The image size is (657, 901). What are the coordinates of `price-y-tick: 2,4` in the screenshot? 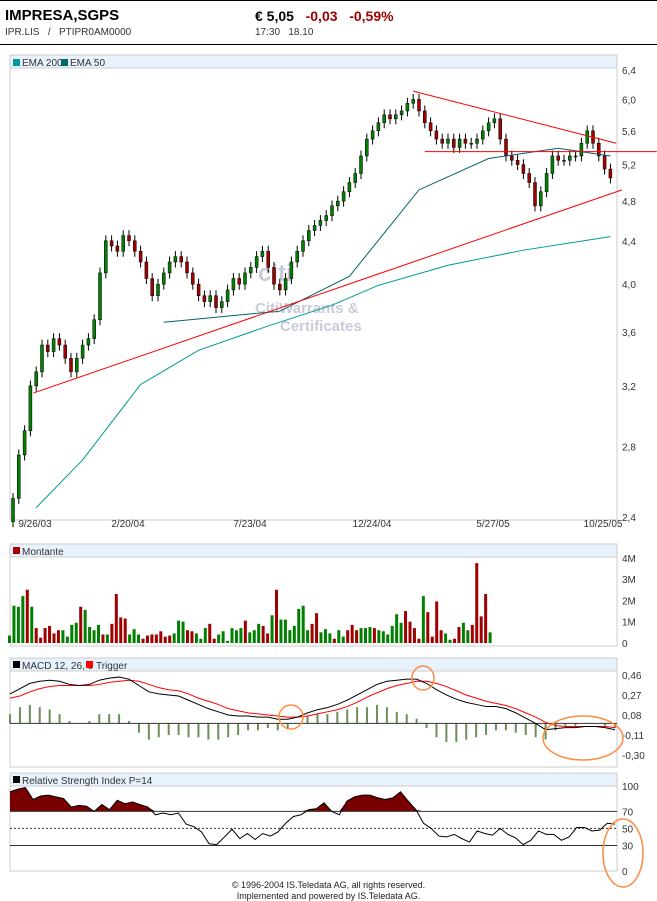 It's located at (629, 518).